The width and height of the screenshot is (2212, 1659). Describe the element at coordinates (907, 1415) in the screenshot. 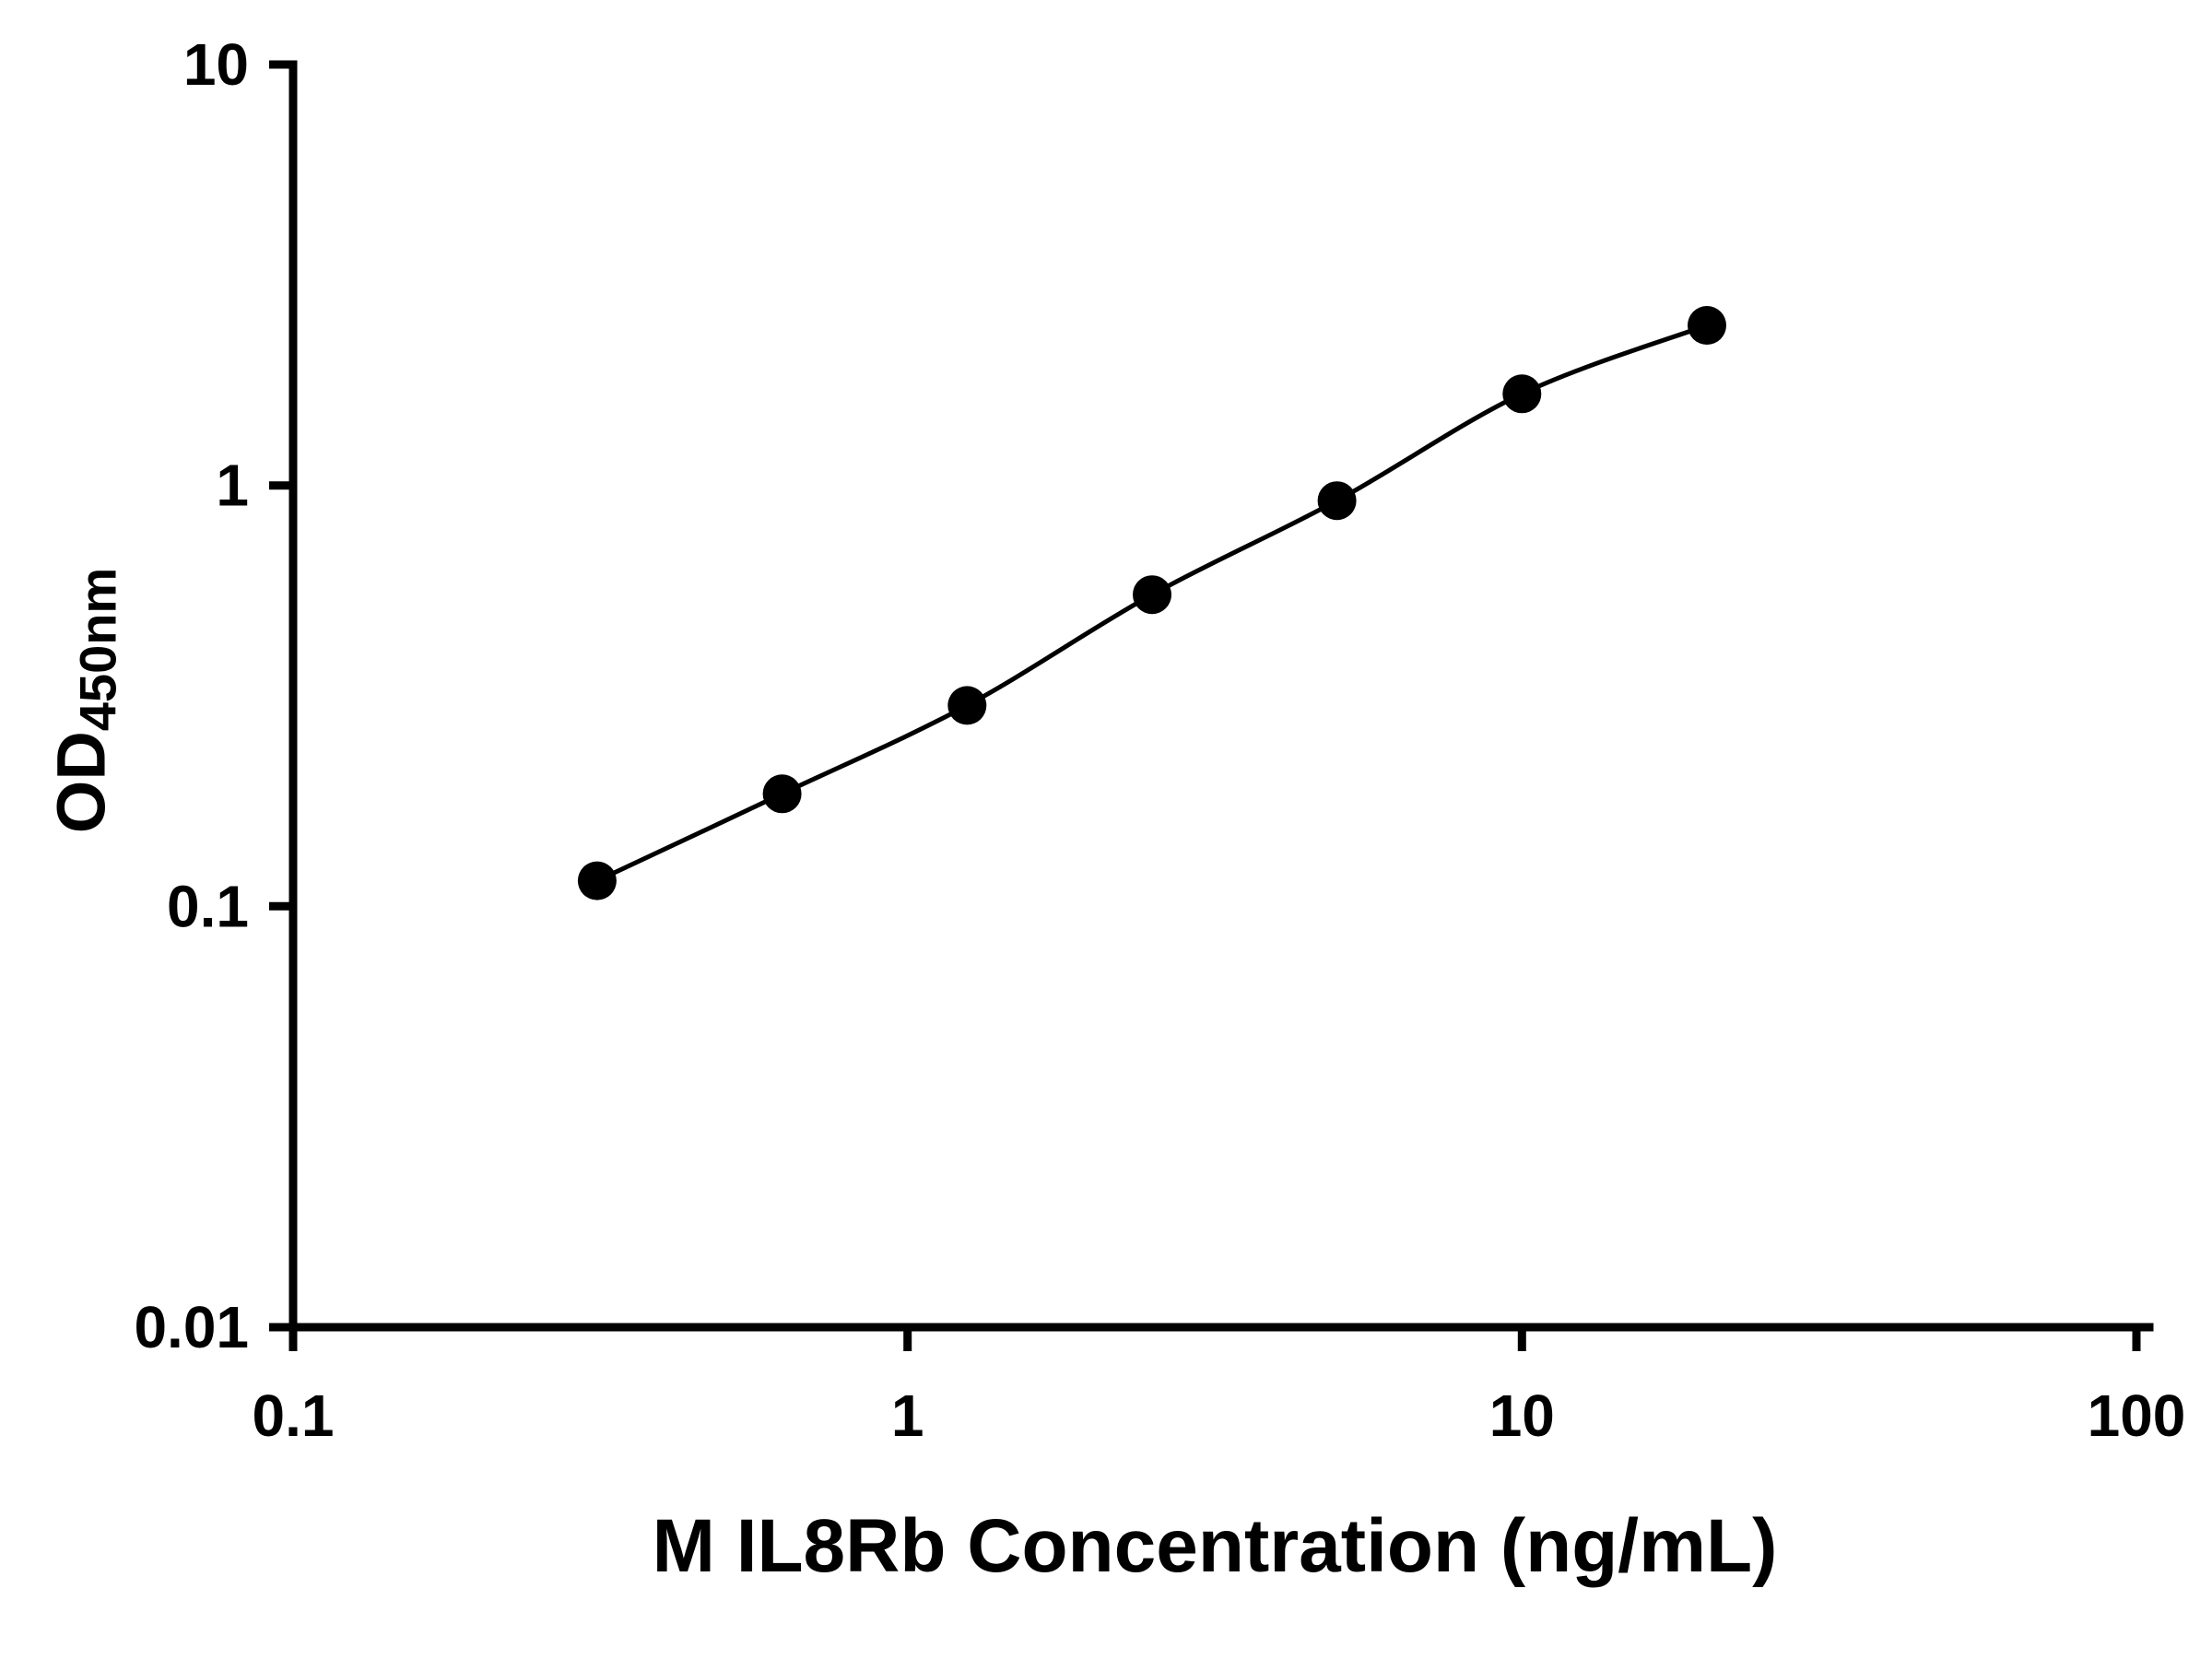

I see `x-tick-label: 1` at that location.